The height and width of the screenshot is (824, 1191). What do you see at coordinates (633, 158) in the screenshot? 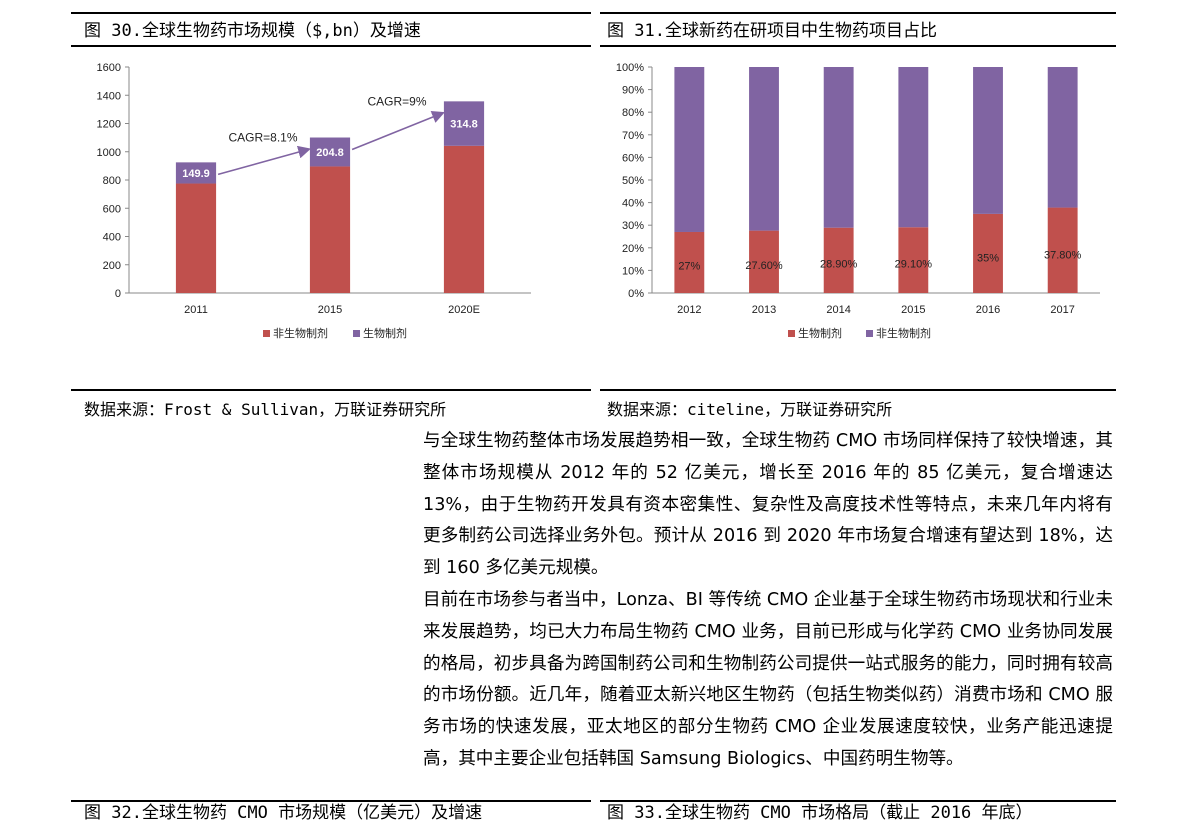
I see `y-tick-label: 60%` at bounding box center [633, 158].